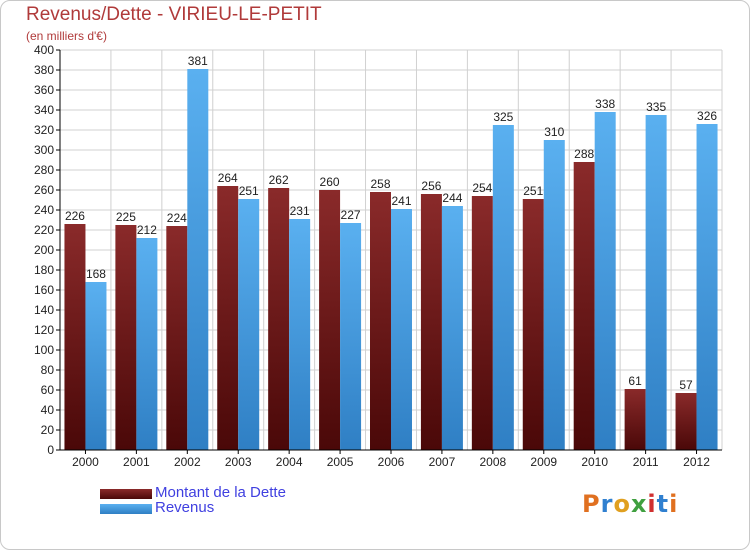 Image resolution: width=750 pixels, height=550 pixels. What do you see at coordinates (289, 462) in the screenshot?
I see `x-tick-label: 2004` at bounding box center [289, 462].